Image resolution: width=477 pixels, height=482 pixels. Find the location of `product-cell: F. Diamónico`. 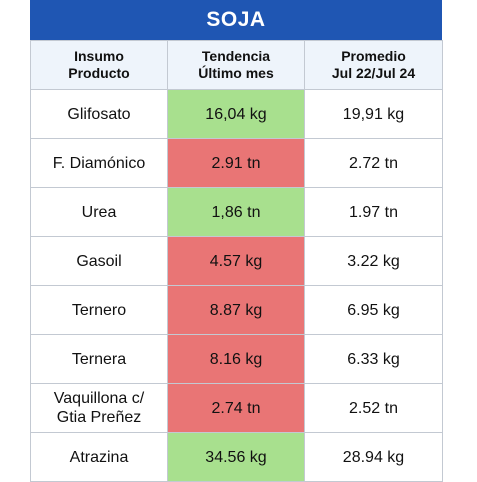

product-cell: F. Diamónico is located at coordinates (99, 163).